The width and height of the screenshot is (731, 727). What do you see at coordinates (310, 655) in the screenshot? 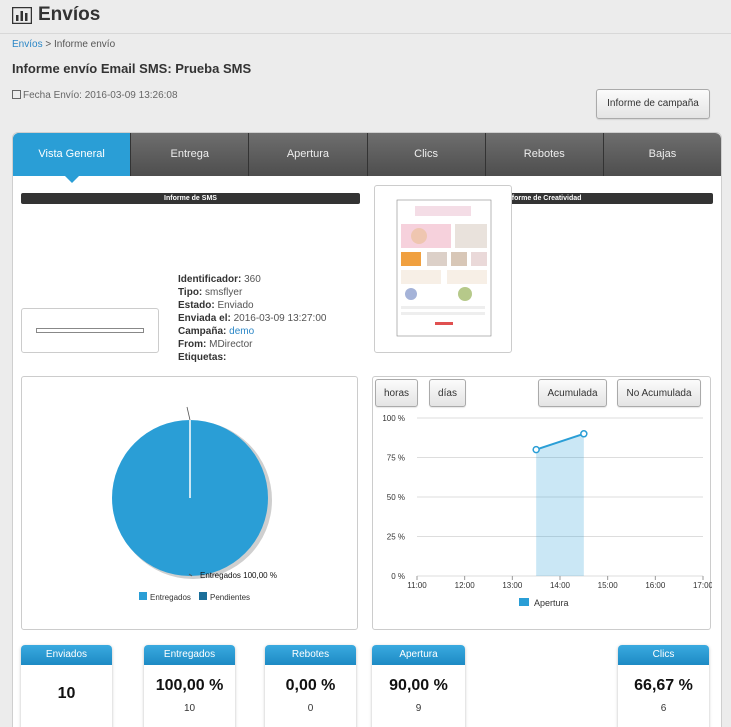
I see `stat-label-rebotes: Rebotes` at bounding box center [310, 655].